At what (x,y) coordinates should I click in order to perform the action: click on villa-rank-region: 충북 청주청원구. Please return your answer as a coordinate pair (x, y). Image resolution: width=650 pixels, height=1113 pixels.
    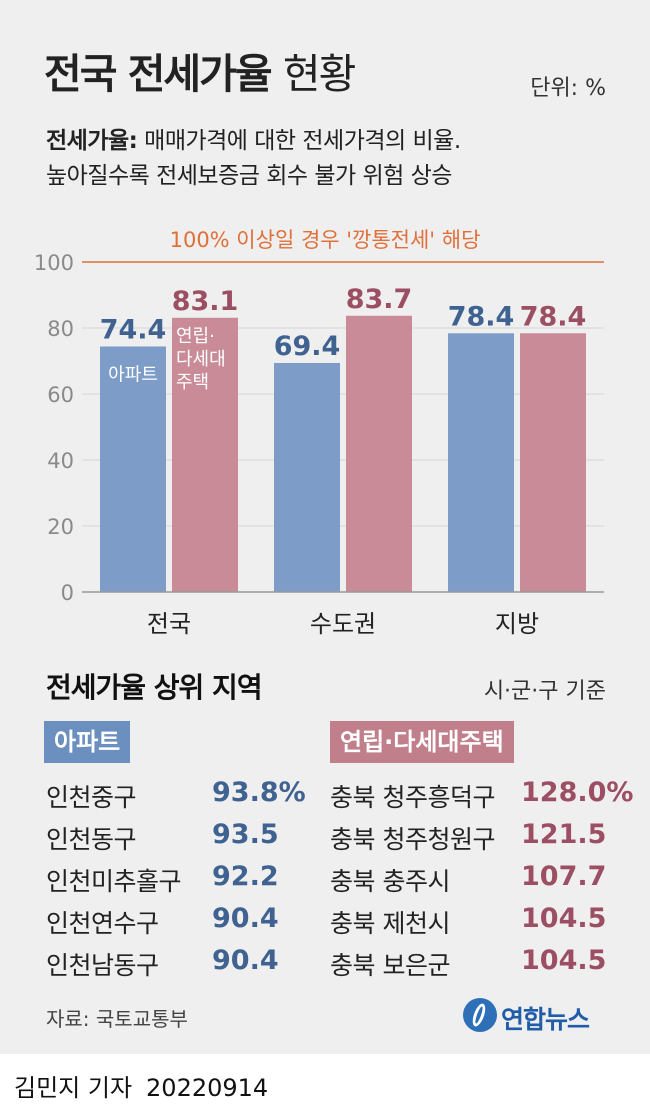
    Looking at the image, I should click on (412, 839).